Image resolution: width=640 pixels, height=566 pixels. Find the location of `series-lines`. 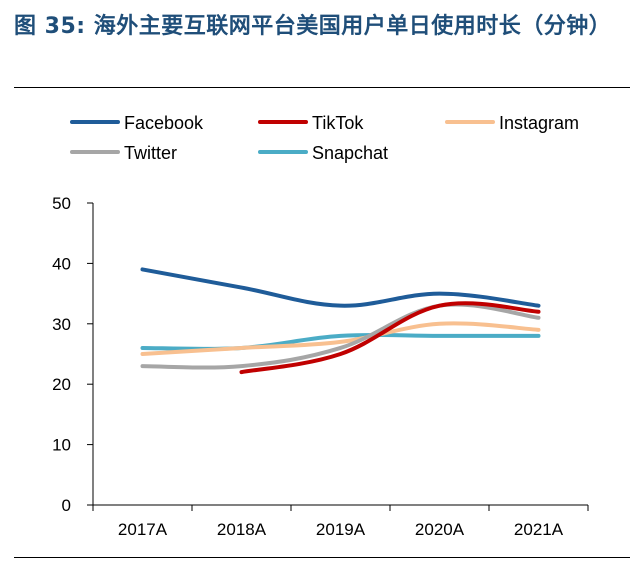

series-lines is located at coordinates (340, 321).